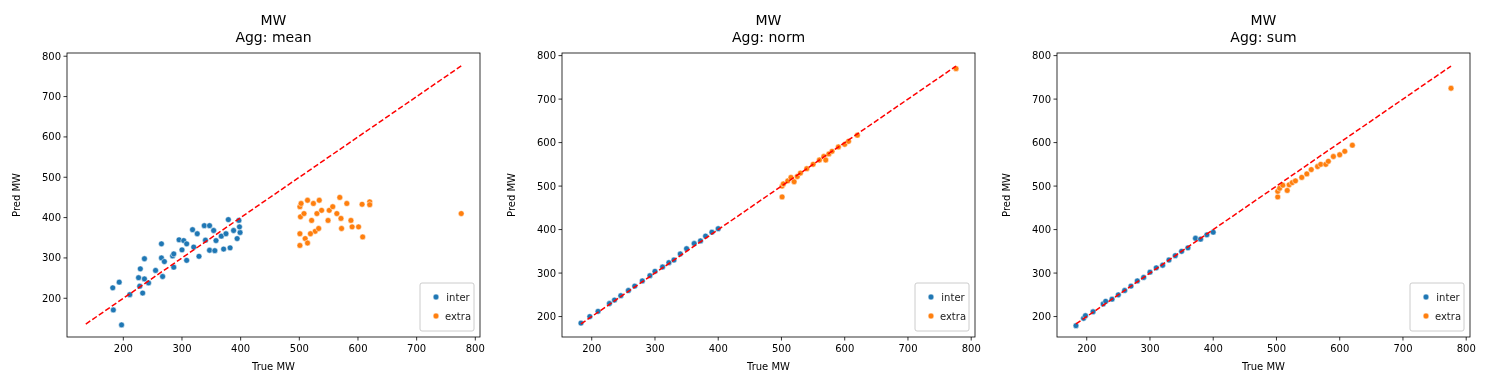 The height and width of the screenshot is (390, 1489). I want to click on chart-title: MW Agg: norm, so click(768, 28).